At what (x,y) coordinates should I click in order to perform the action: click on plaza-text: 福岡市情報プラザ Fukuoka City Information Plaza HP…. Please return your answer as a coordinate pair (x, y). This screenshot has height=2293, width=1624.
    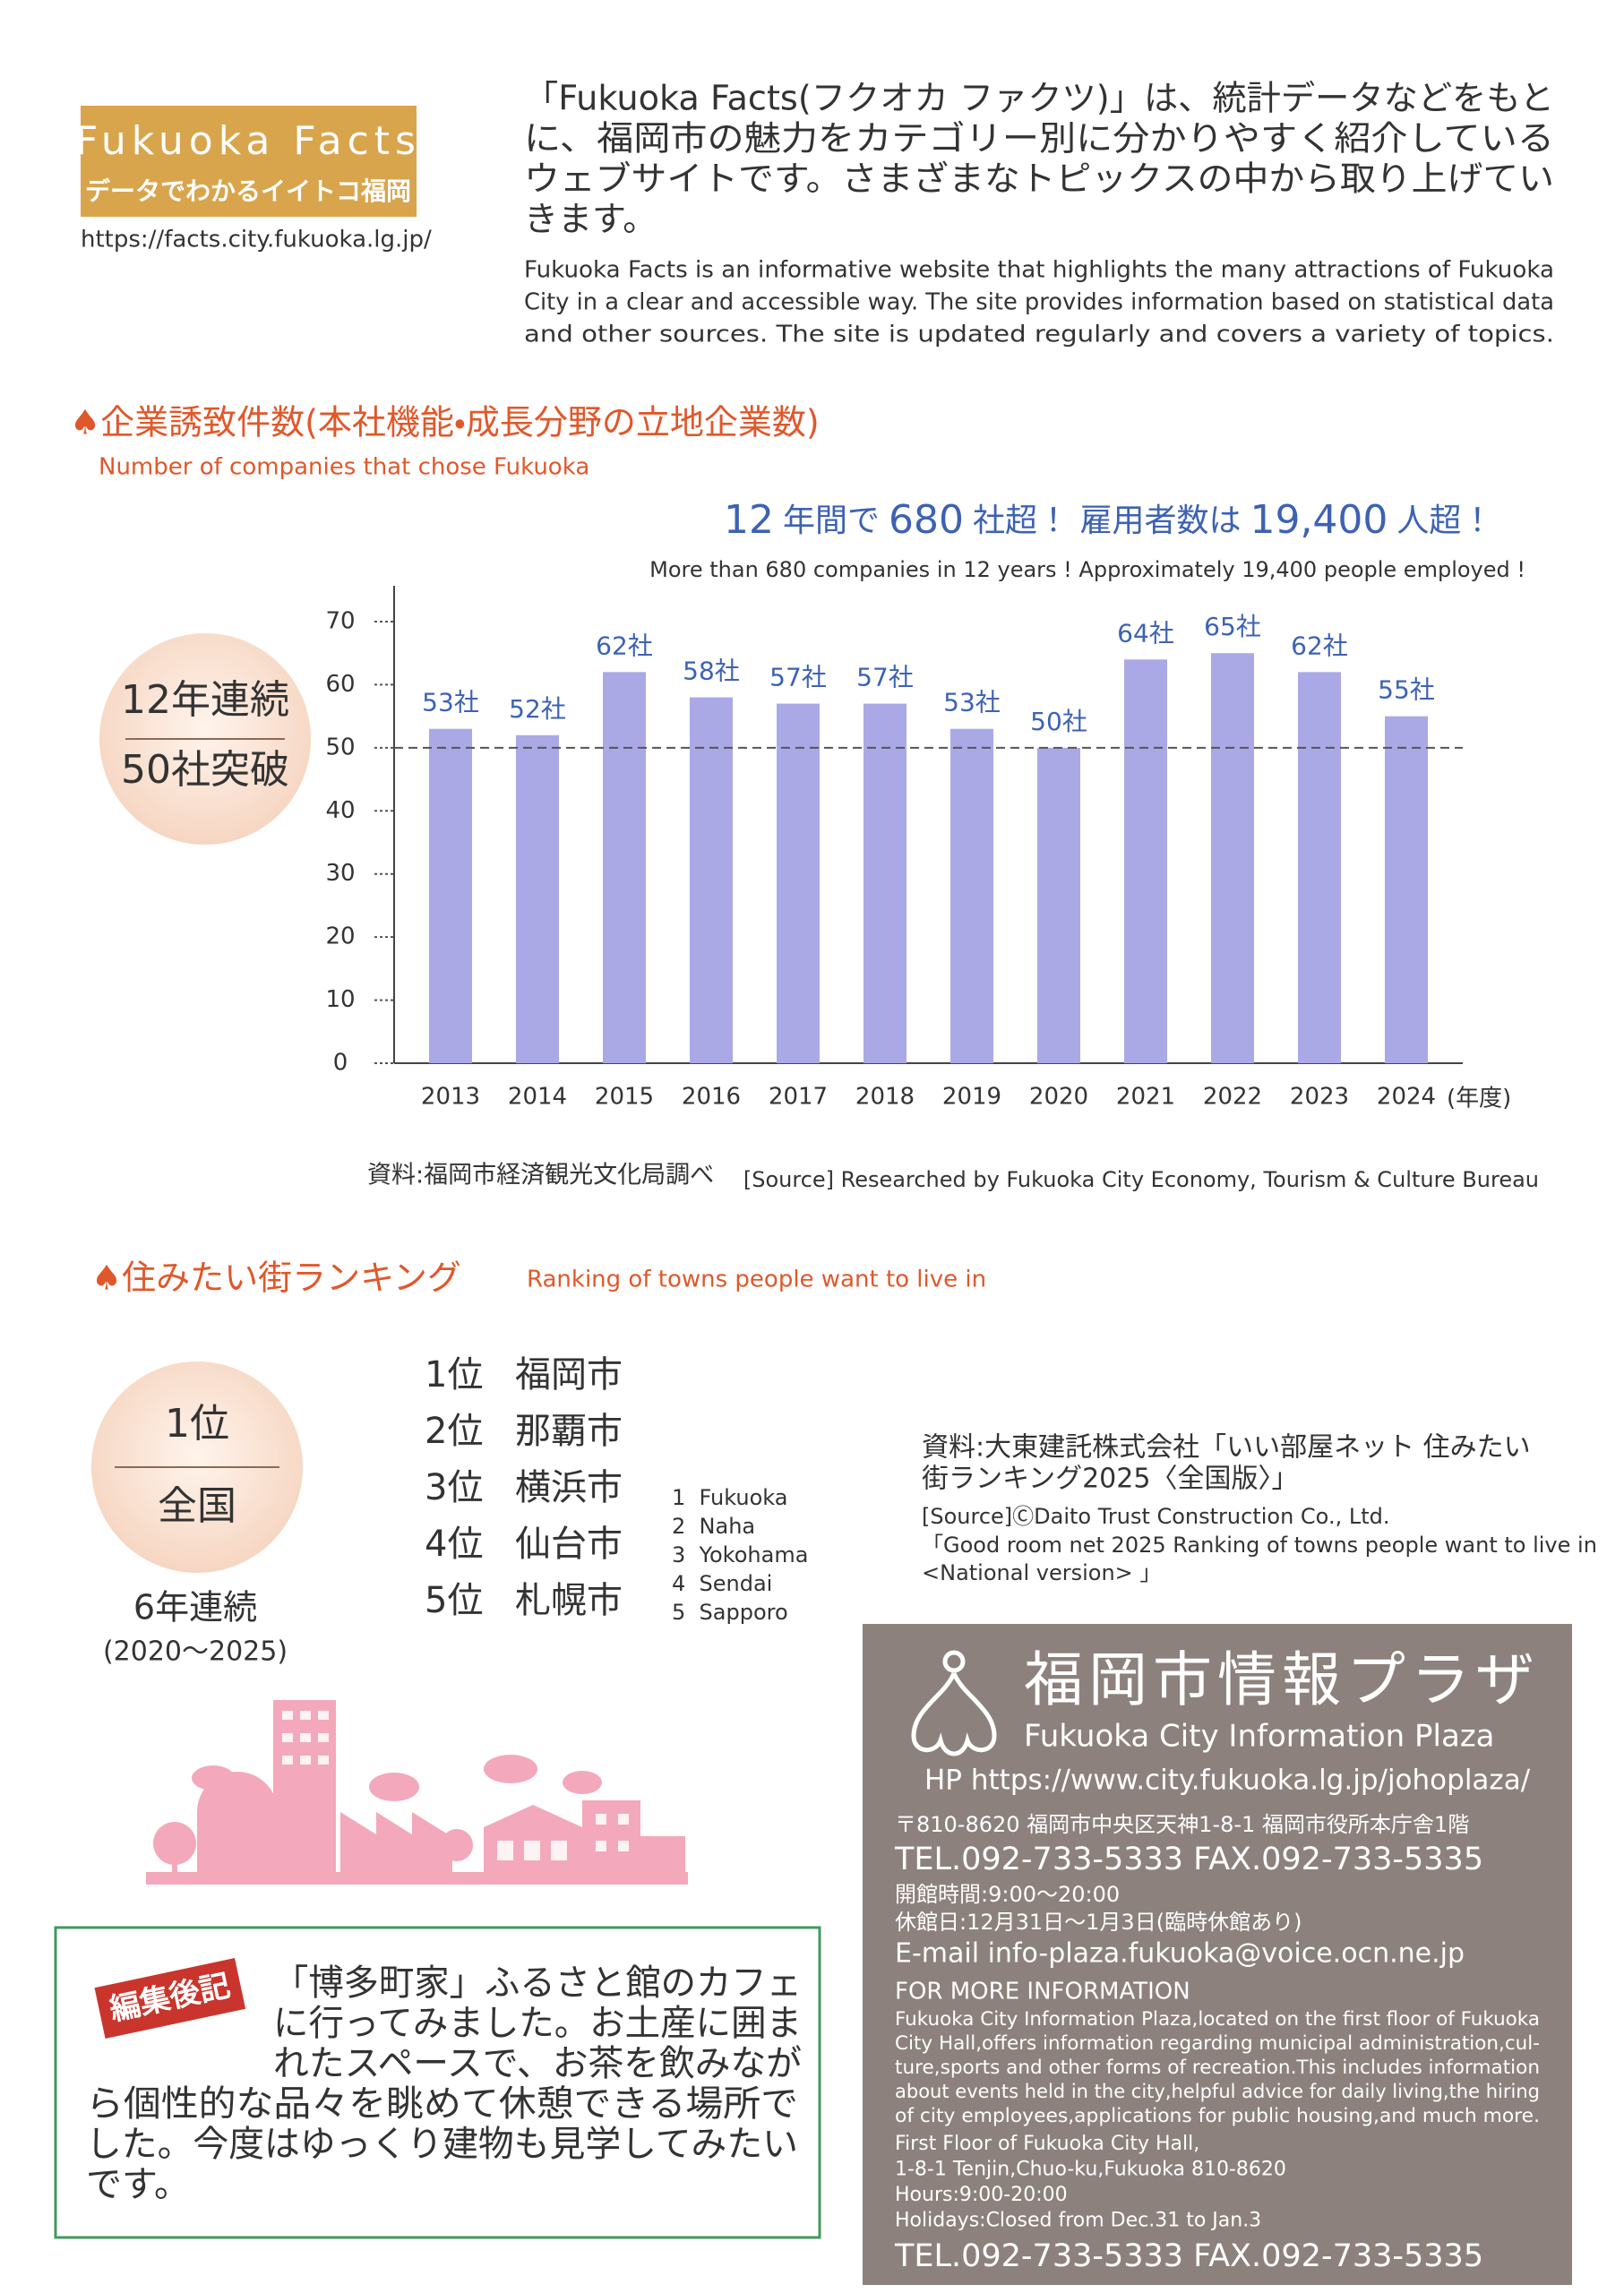
    Looking at the image, I should click on (1217, 1959).